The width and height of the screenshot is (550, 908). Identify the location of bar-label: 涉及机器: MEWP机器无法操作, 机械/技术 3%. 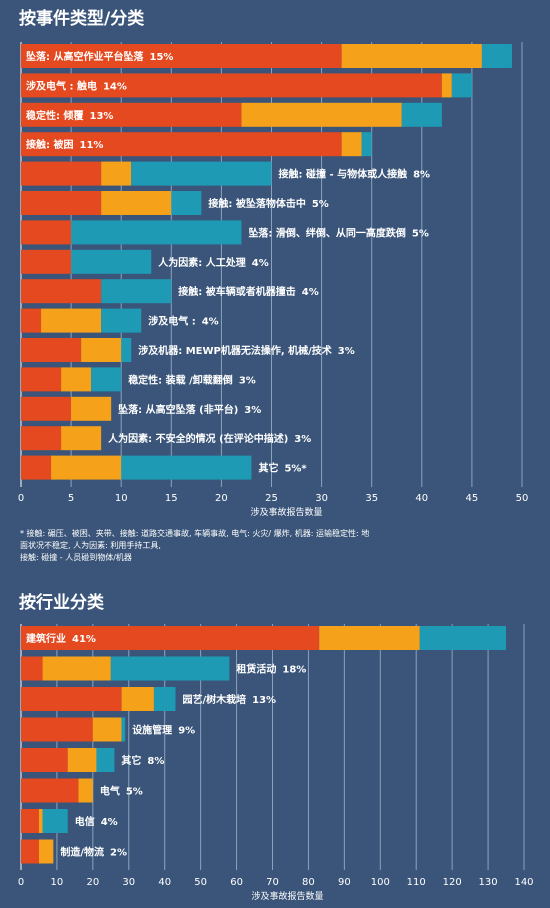
(246, 350).